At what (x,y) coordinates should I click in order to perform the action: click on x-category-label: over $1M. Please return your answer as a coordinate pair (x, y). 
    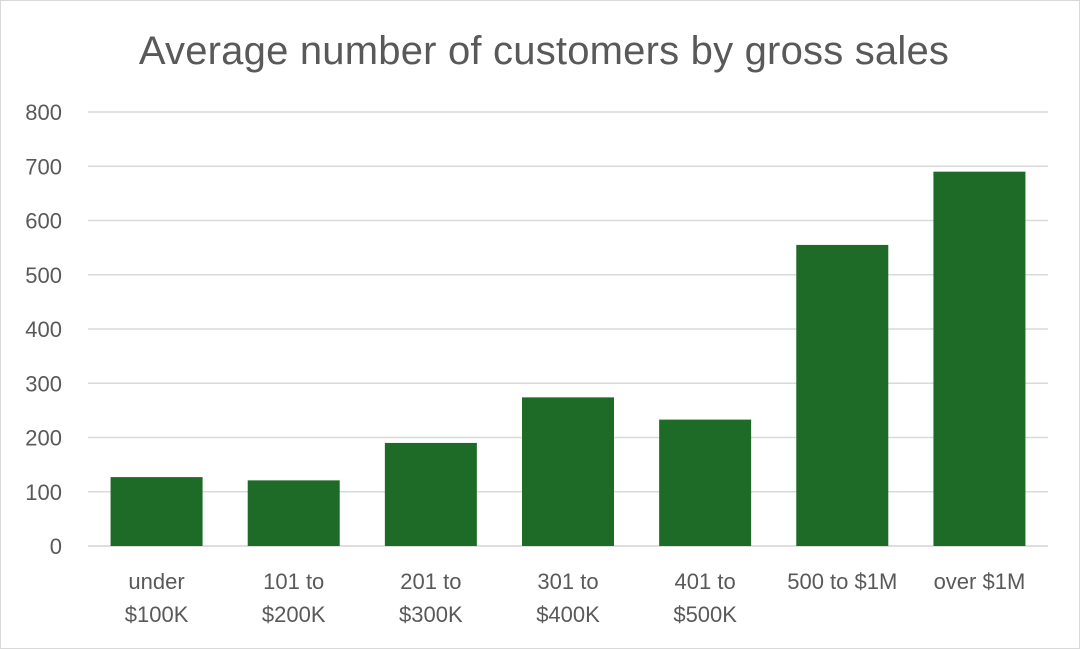
    Looking at the image, I should click on (980, 581).